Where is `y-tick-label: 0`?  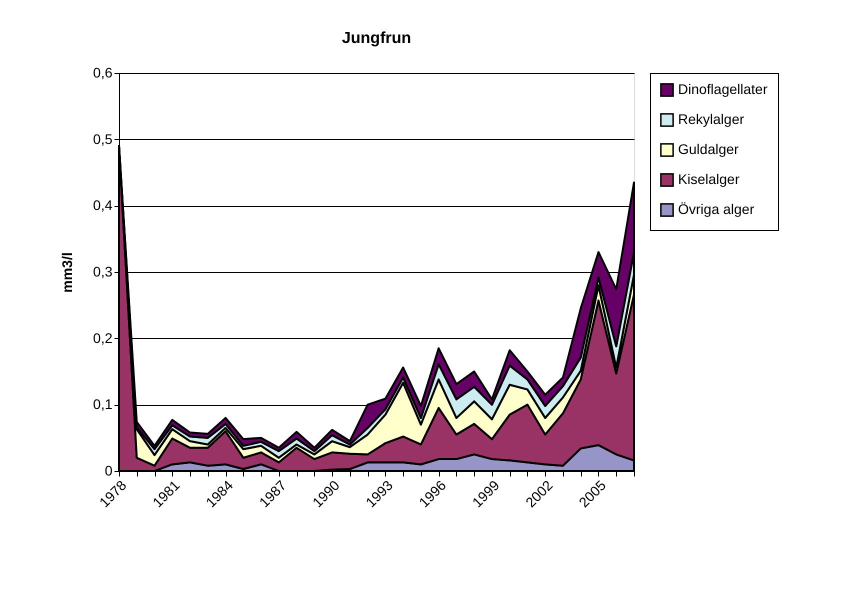 y-tick-label: 0 is located at coordinates (108, 470).